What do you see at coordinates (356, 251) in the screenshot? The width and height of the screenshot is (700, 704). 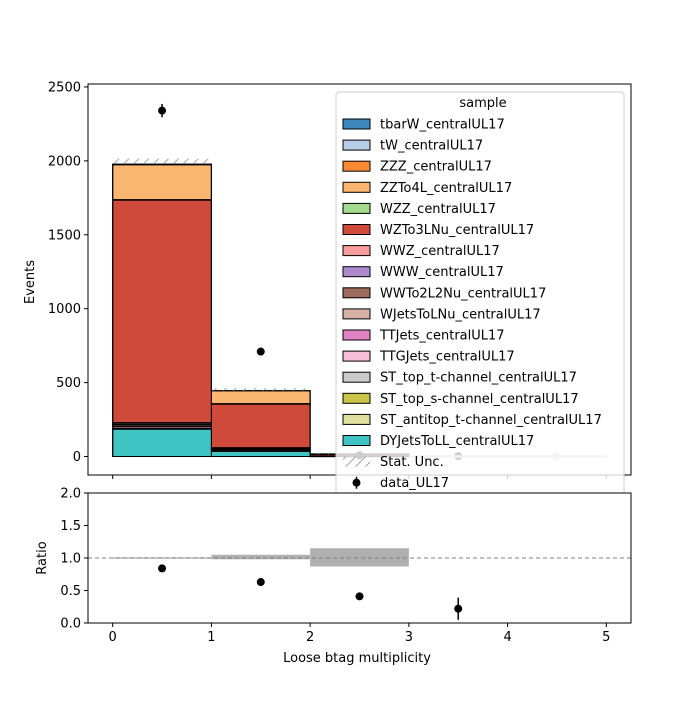 I see `legend-entry-wwz-centralul17-swatch` at bounding box center [356, 251].